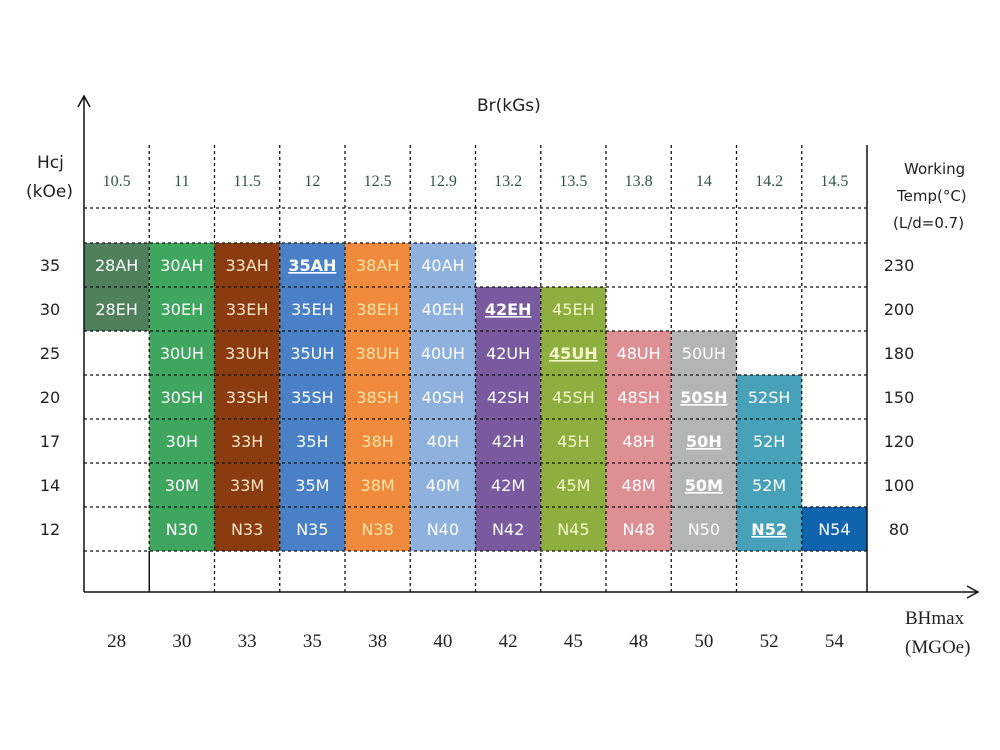 The width and height of the screenshot is (1000, 750). What do you see at coordinates (508, 529) in the screenshot?
I see `grade-label: N42` at bounding box center [508, 529].